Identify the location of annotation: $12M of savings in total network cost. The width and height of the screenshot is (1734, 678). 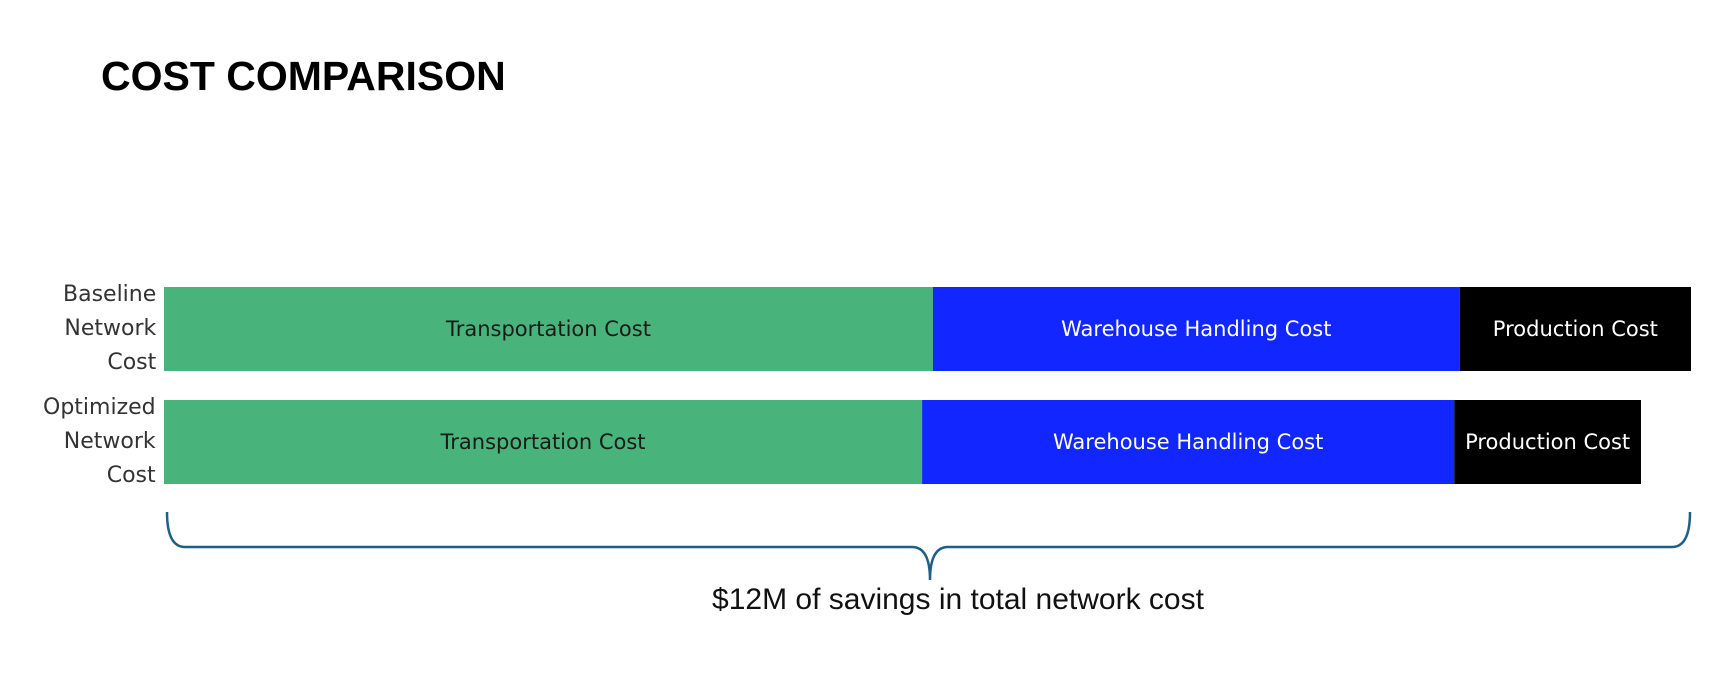
(958, 599).